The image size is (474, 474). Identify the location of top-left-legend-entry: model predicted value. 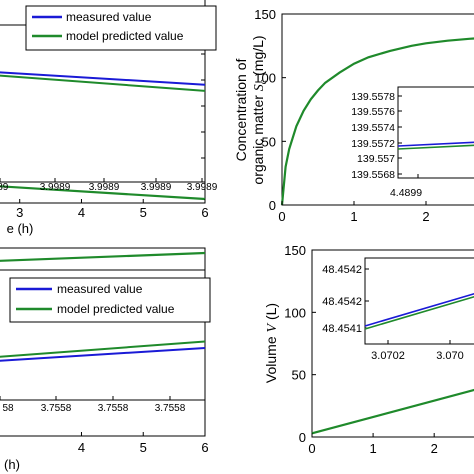
(125, 36).